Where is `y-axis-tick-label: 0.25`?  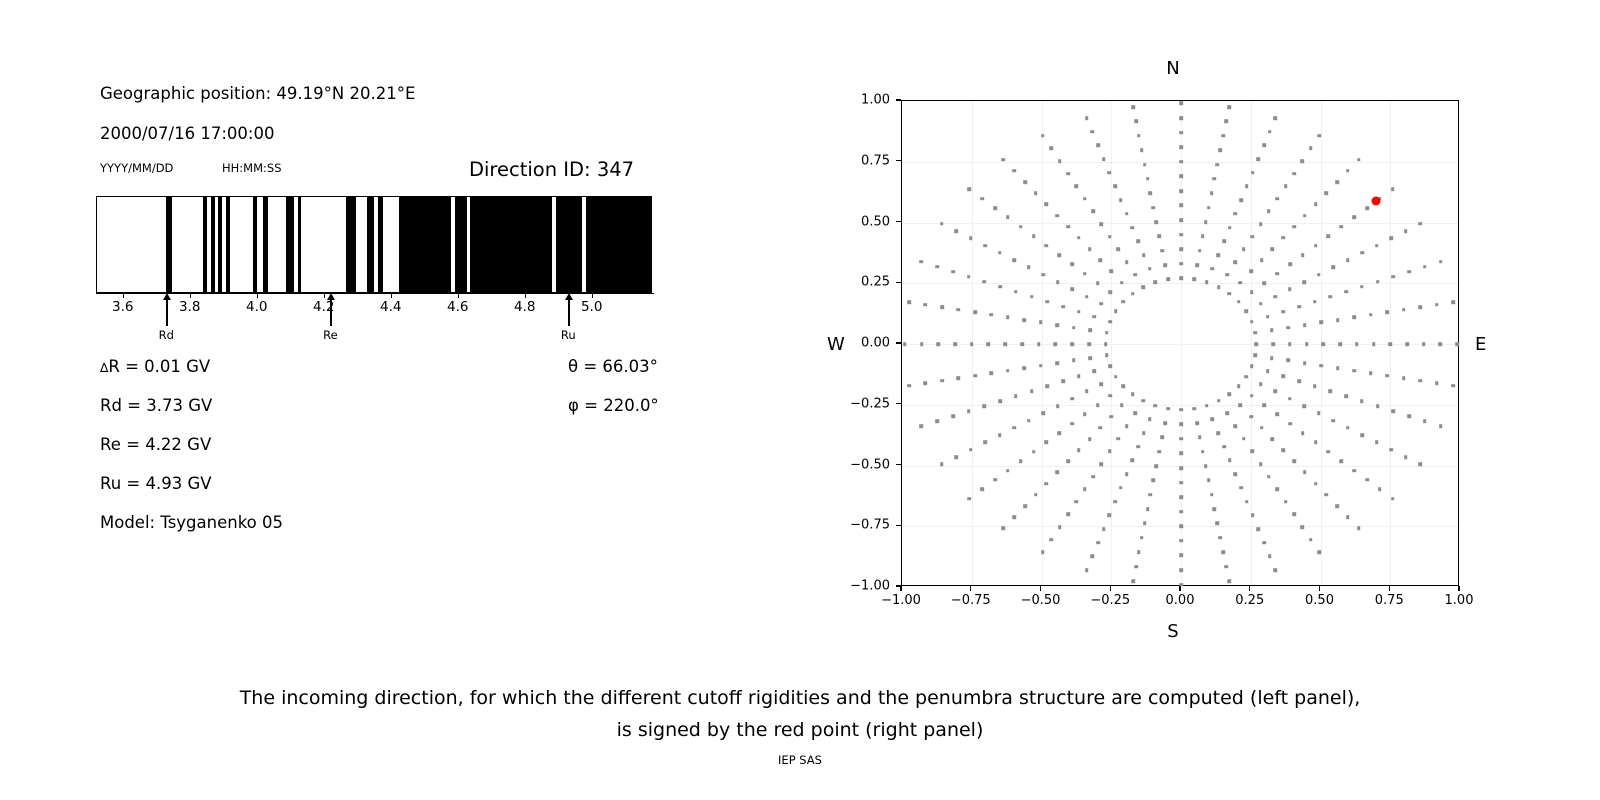 y-axis-tick-label: 0.25 is located at coordinates (875, 282).